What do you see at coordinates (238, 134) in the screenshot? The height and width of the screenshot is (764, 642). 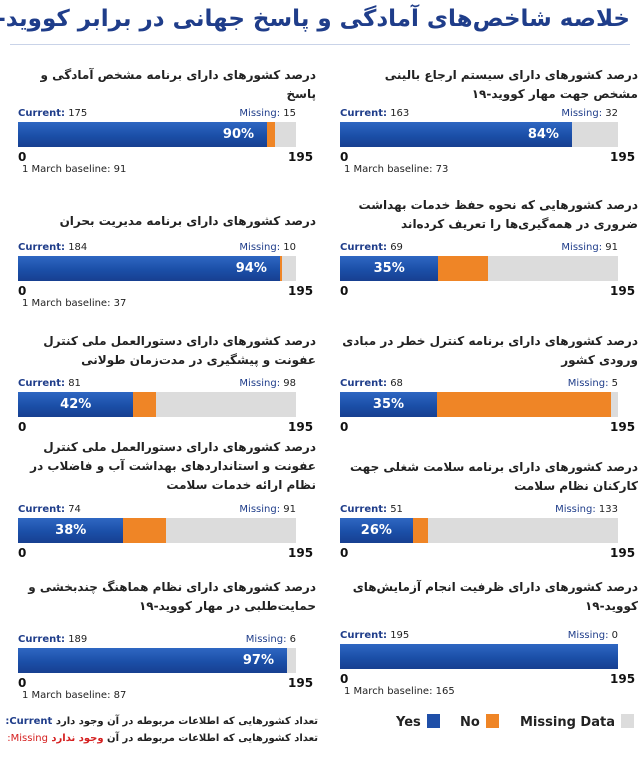 I see `percent-label: 90%` at bounding box center [238, 134].